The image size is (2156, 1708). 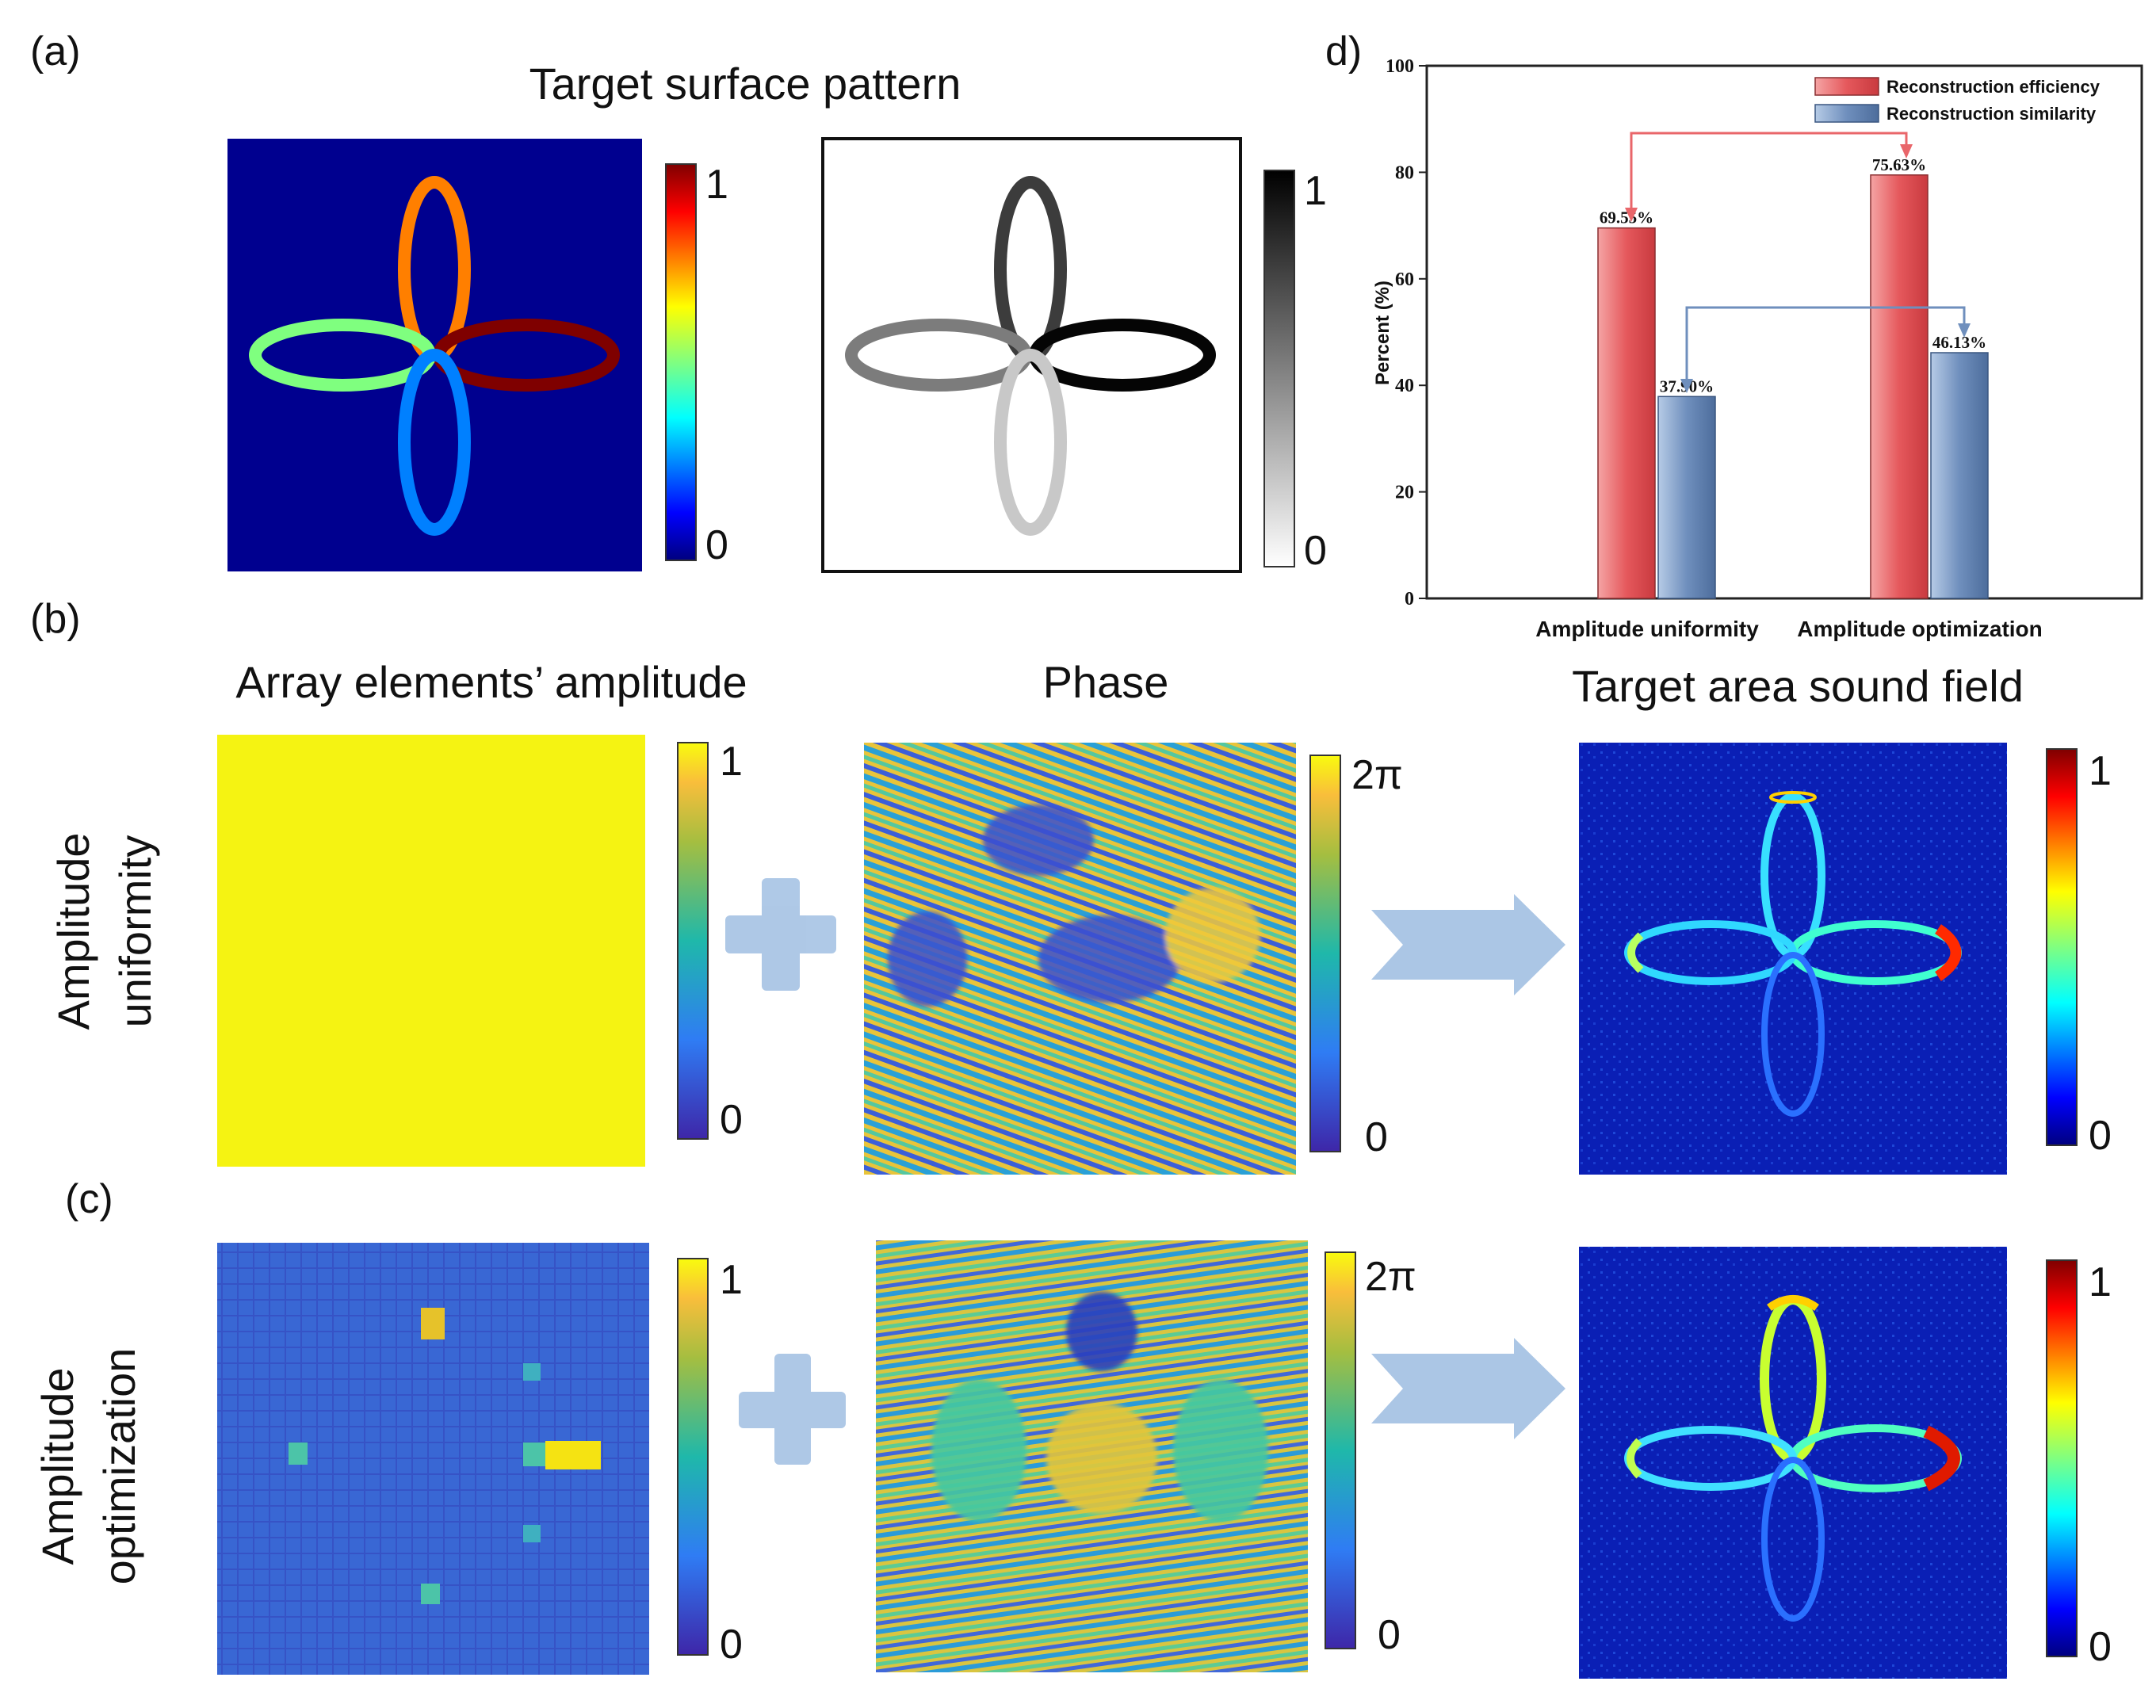 I want to click on plus-icon-b, so click(x=780, y=934).